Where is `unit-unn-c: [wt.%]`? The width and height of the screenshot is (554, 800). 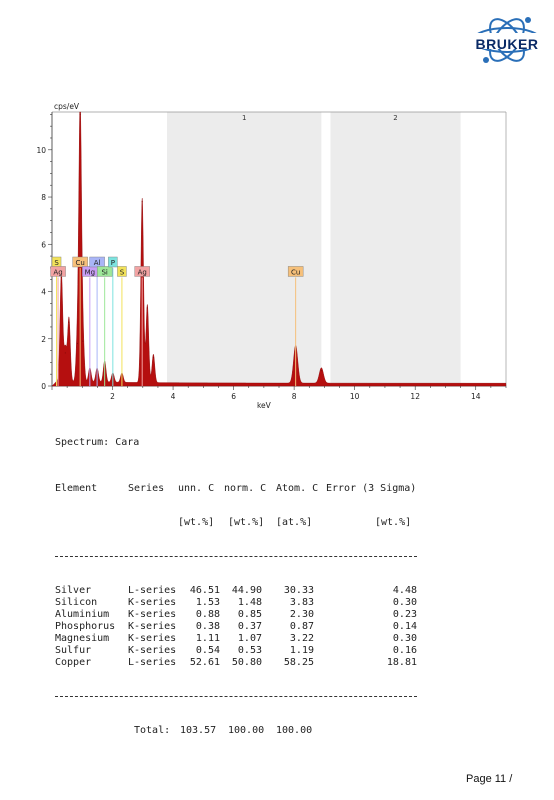 unit-unn-c: [wt.%] is located at coordinates (196, 522).